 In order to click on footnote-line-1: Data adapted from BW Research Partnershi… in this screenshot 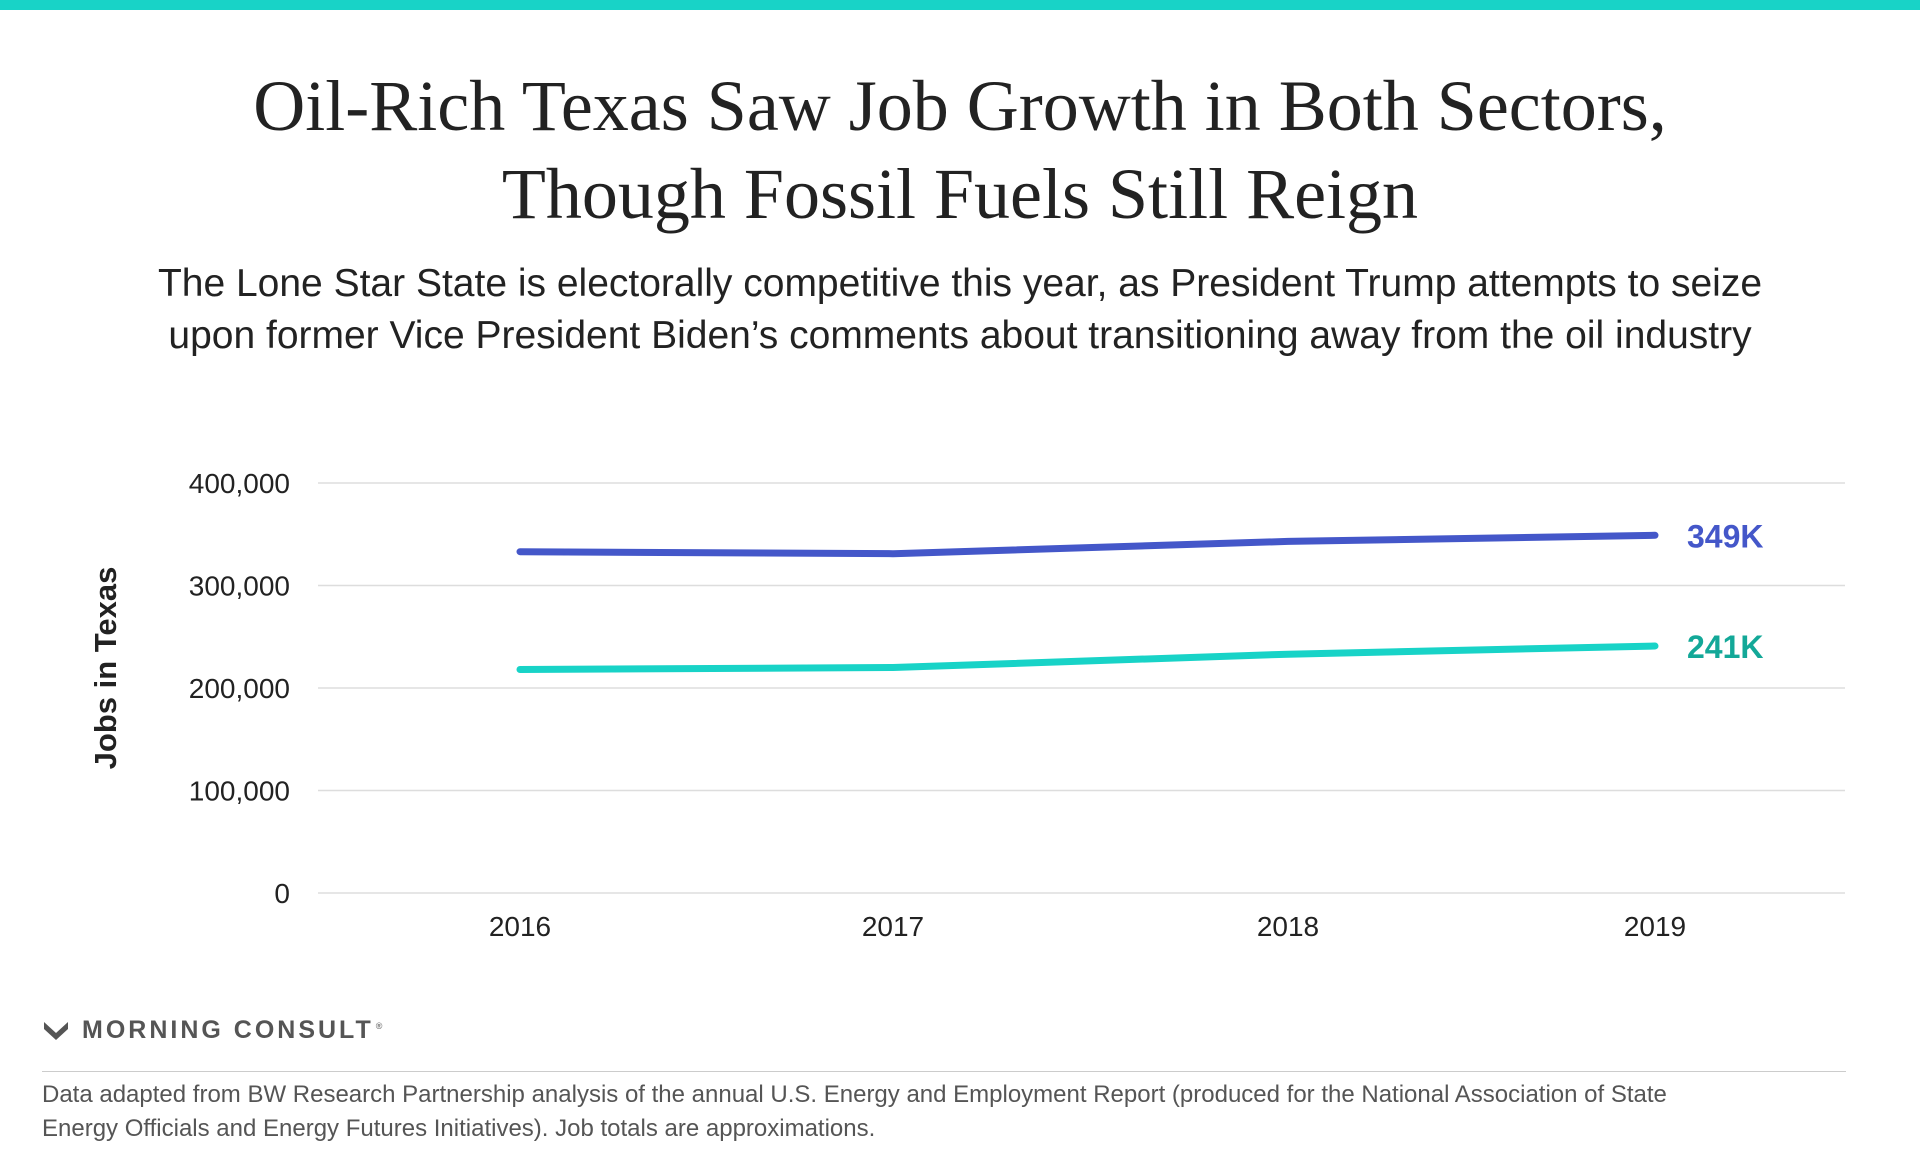, I will do `click(854, 1094)`.